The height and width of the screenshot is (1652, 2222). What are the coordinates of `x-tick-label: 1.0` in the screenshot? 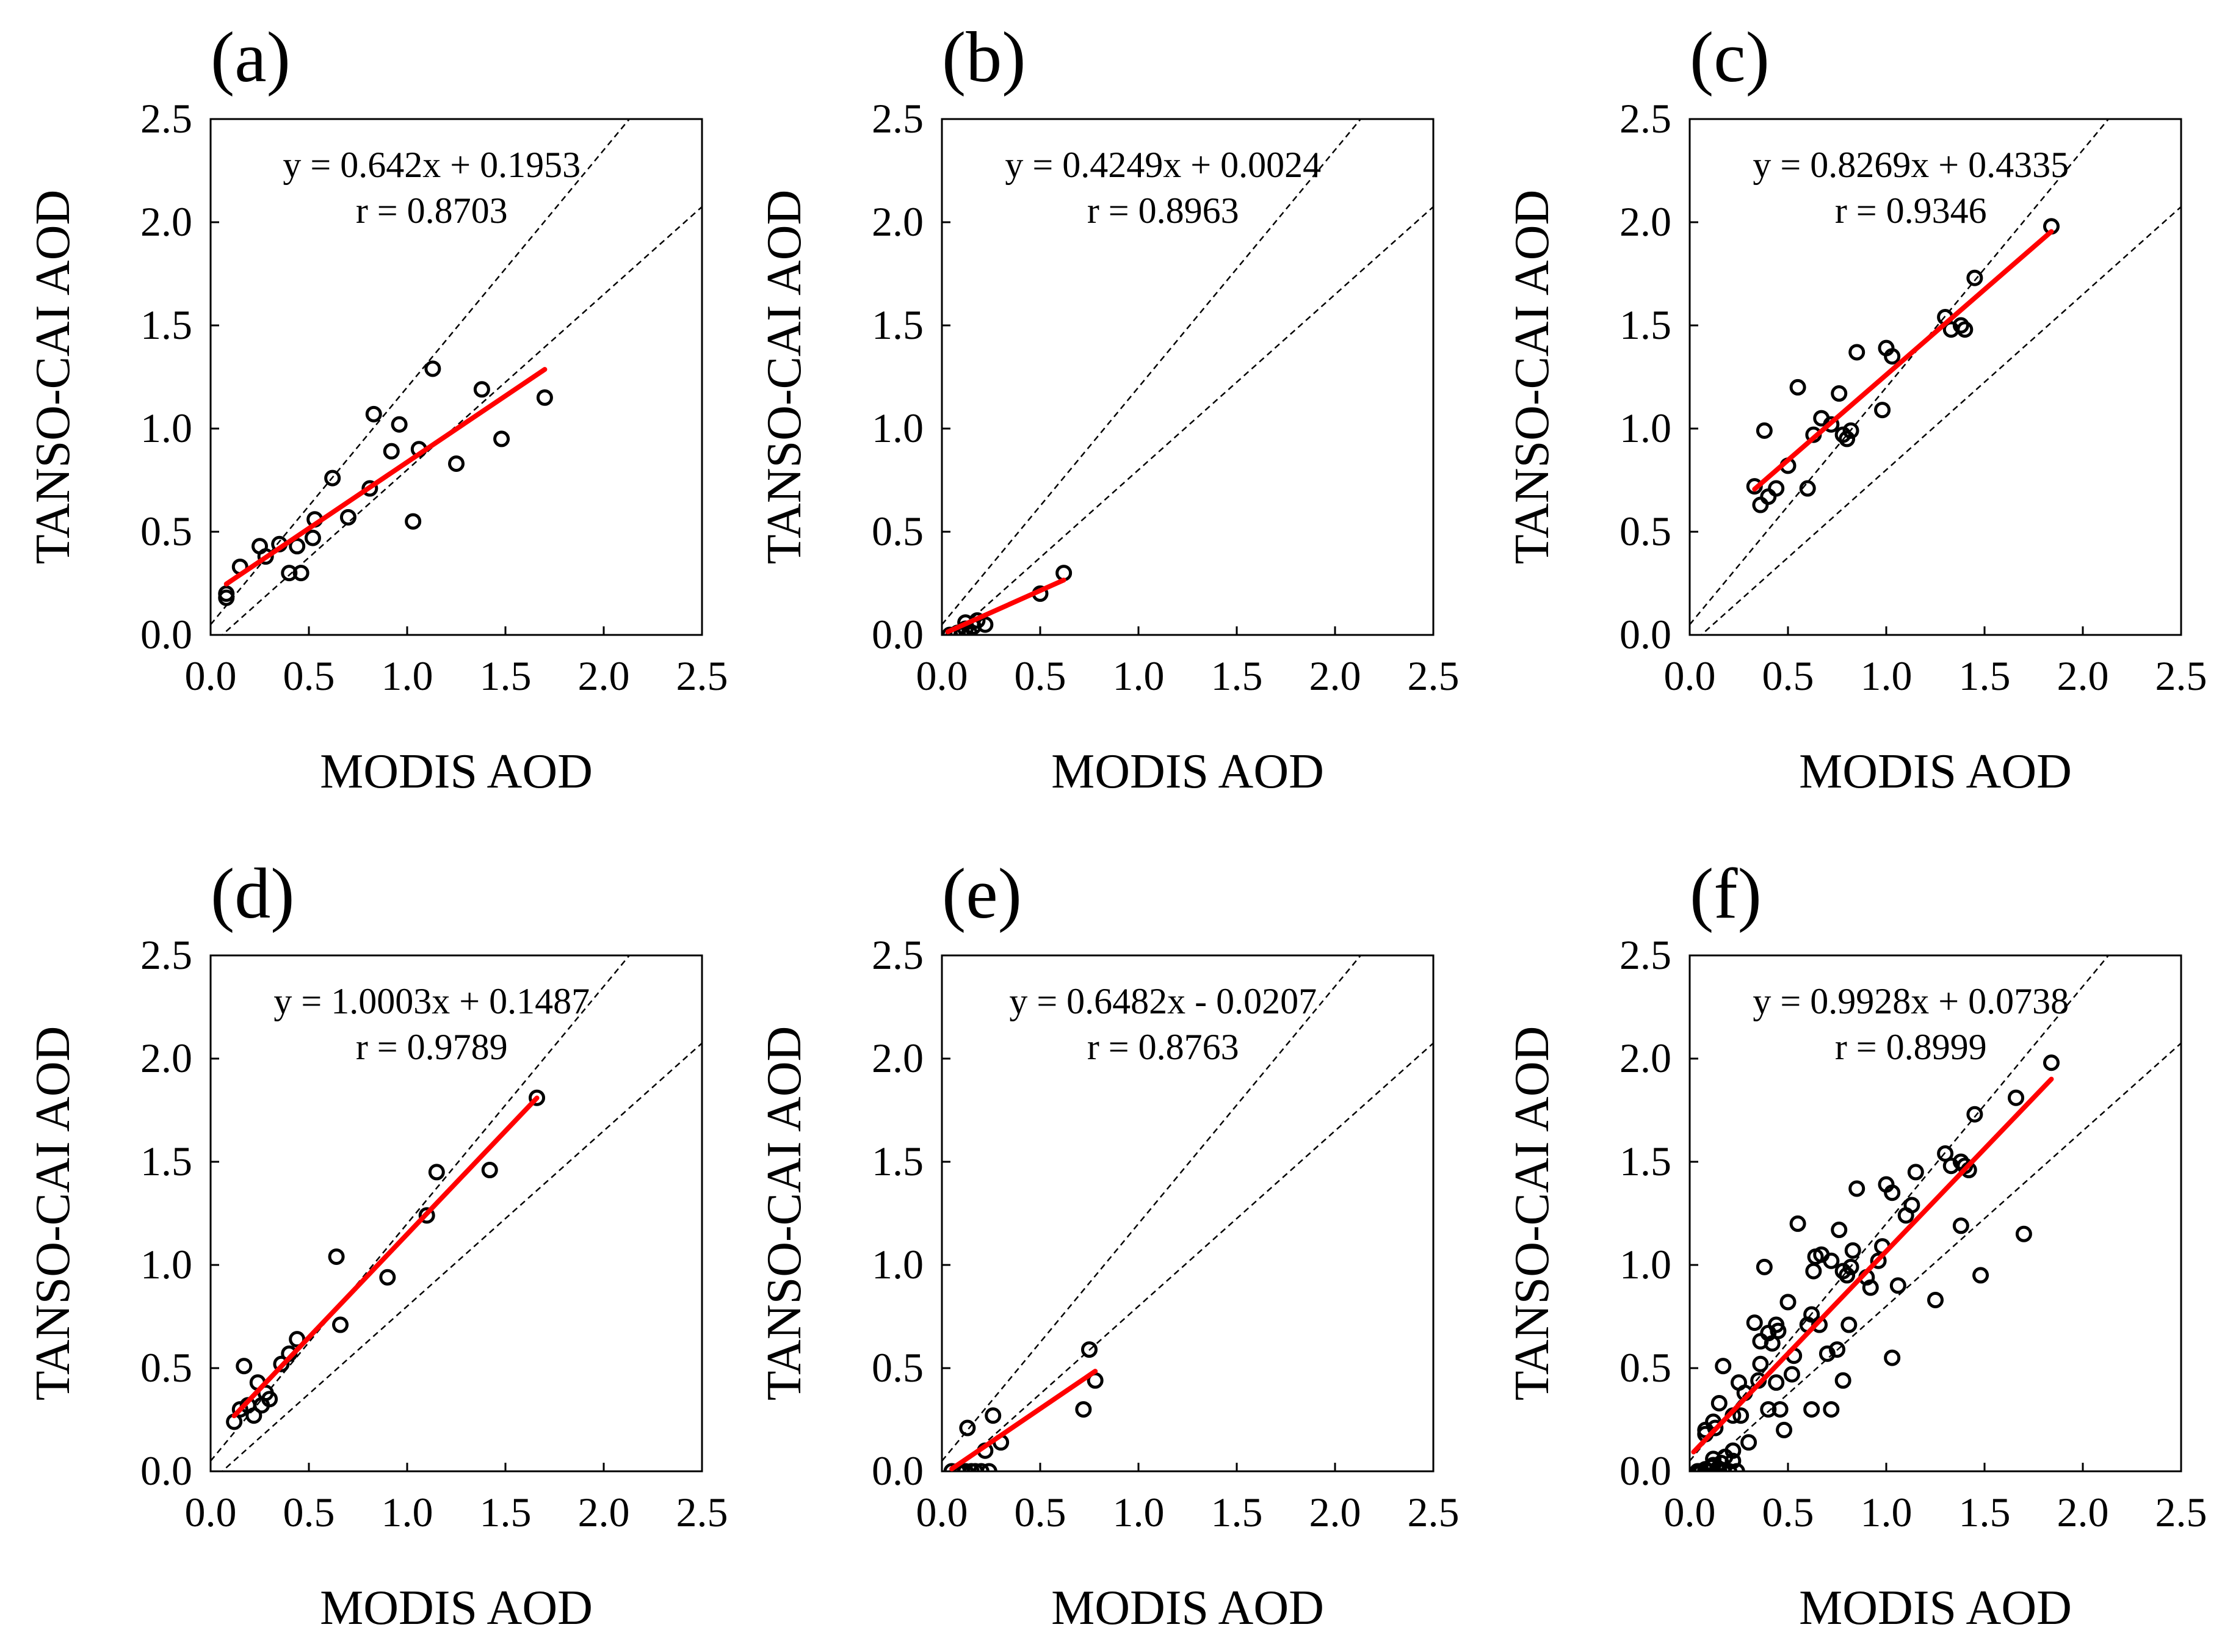 It's located at (1887, 1512).